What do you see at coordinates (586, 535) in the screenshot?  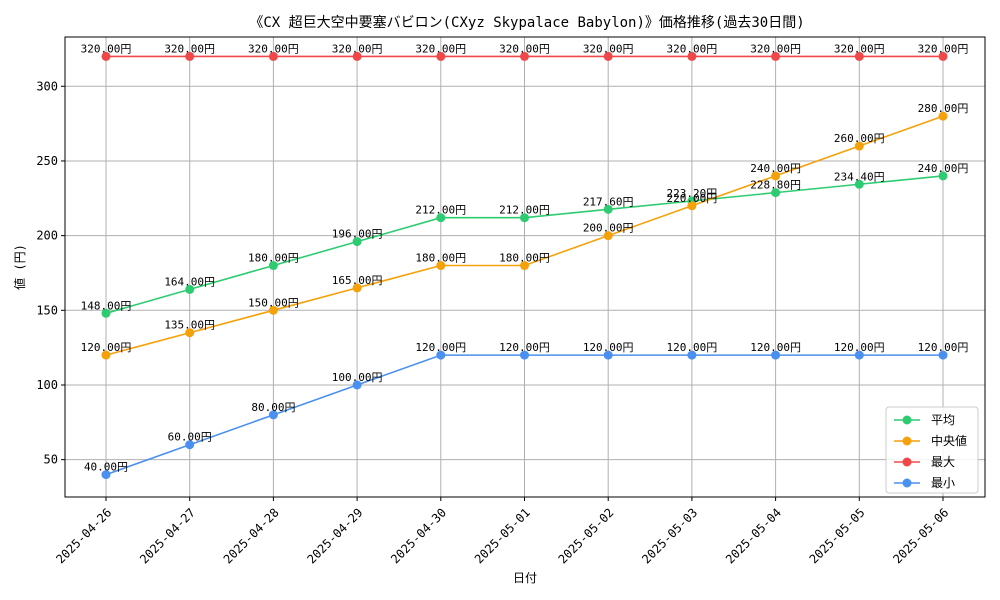 I see `x-tick-label: 2025-05-02` at bounding box center [586, 535].